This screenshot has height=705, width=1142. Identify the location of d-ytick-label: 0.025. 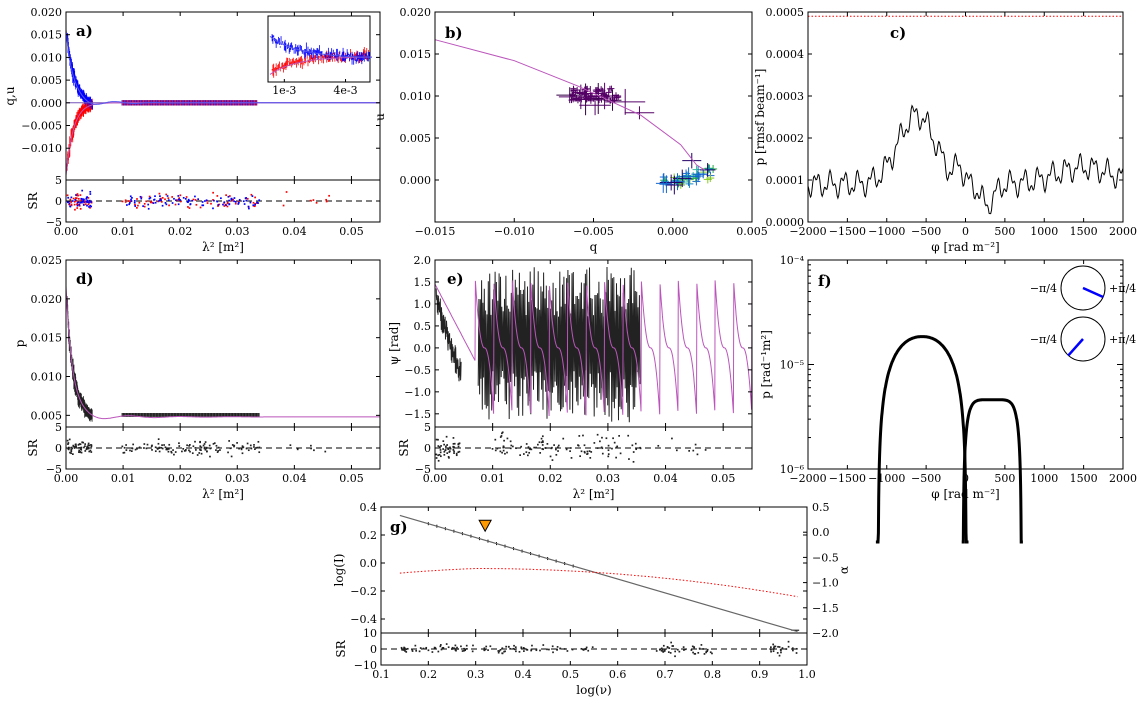
(47, 260).